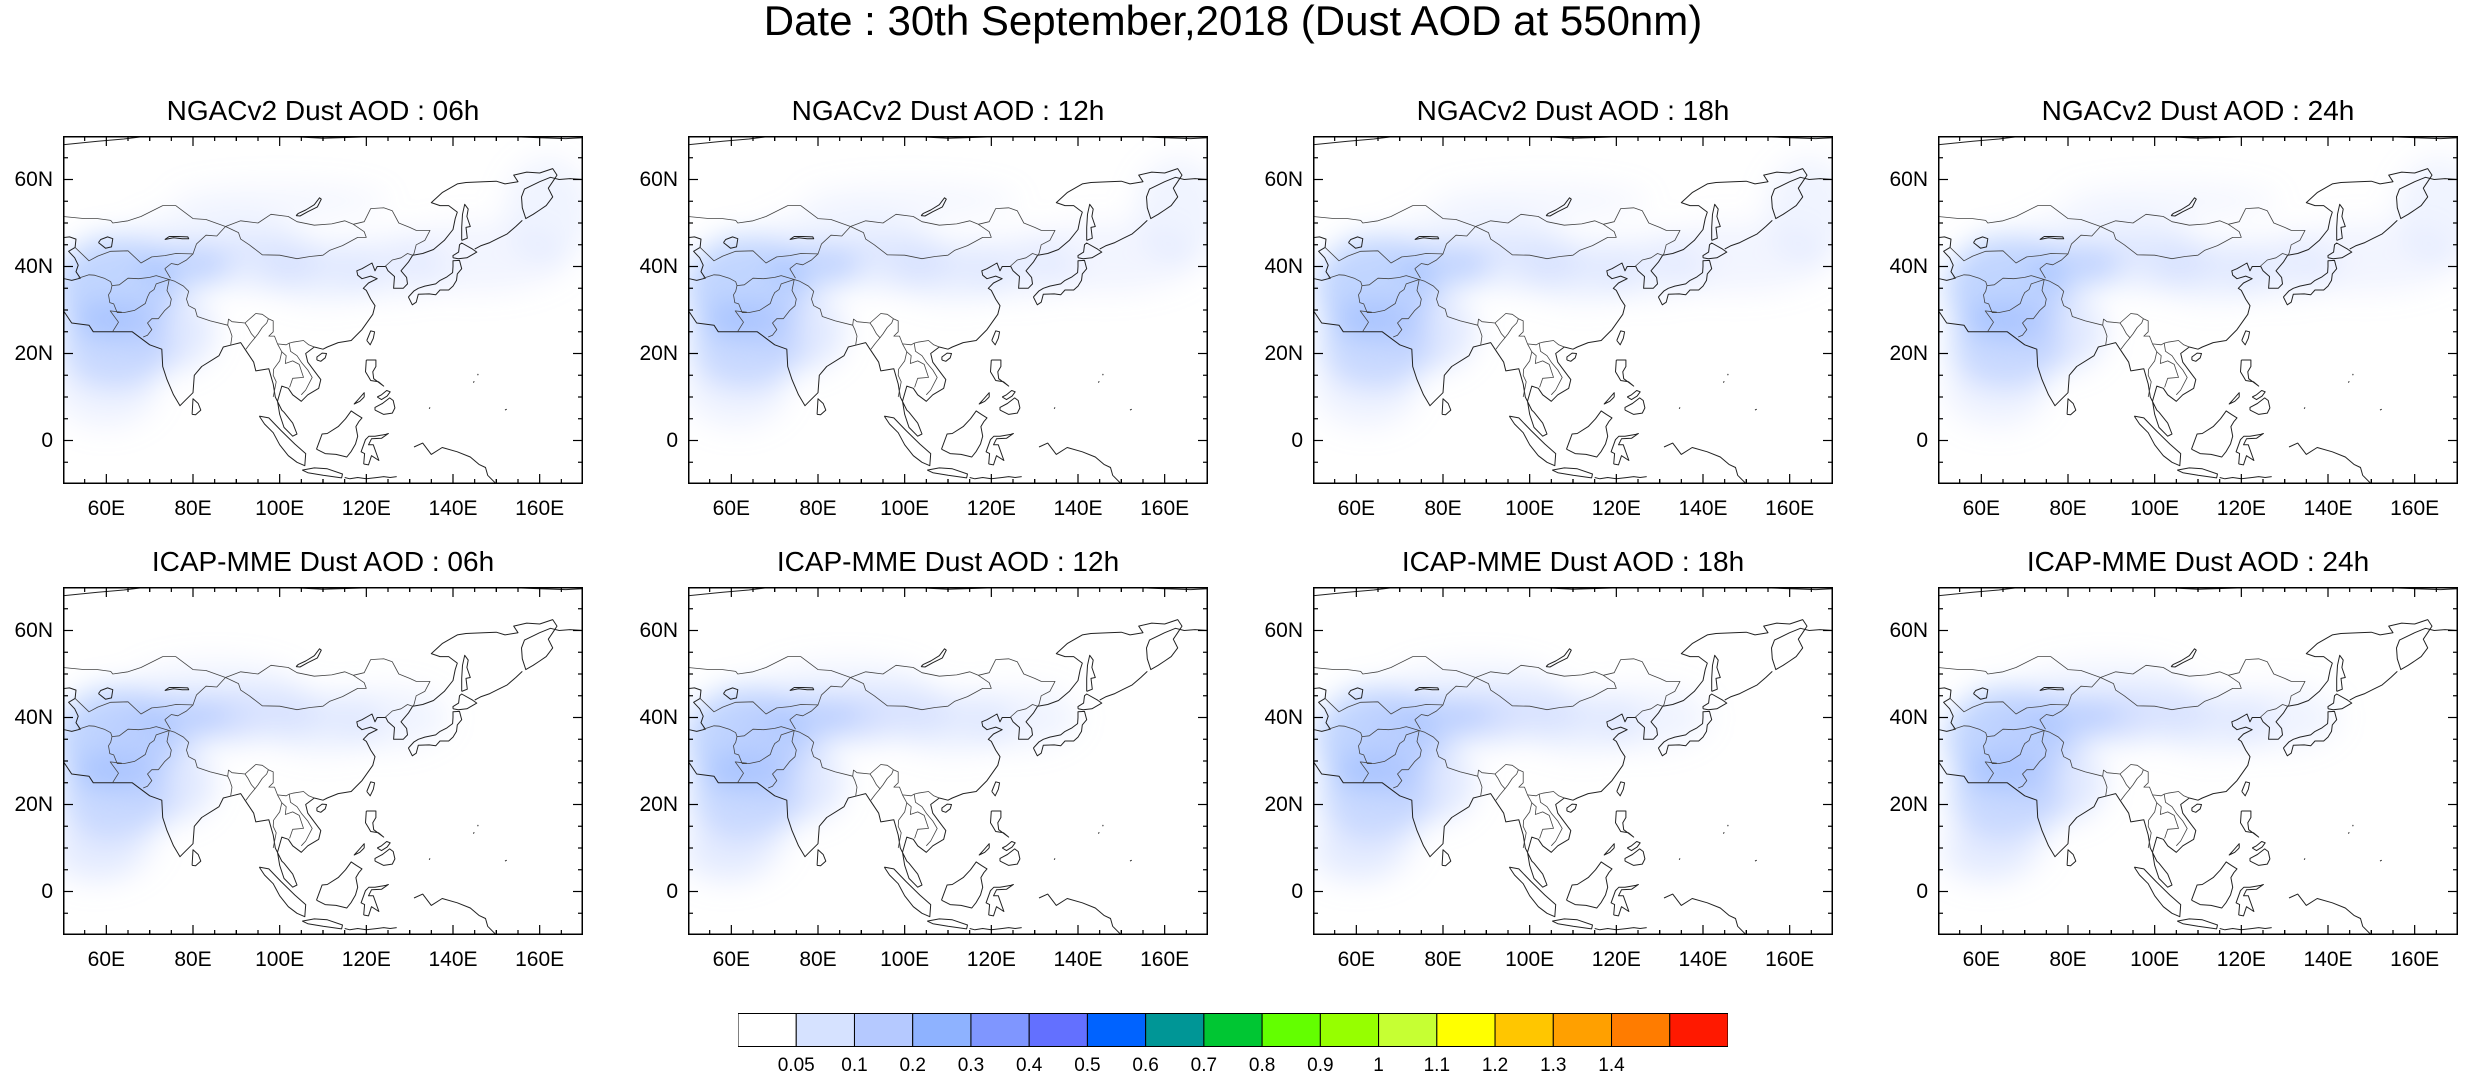 The width and height of the screenshot is (2466, 1076). I want to click on colorbar-label: 0.6, so click(1146, 1066).